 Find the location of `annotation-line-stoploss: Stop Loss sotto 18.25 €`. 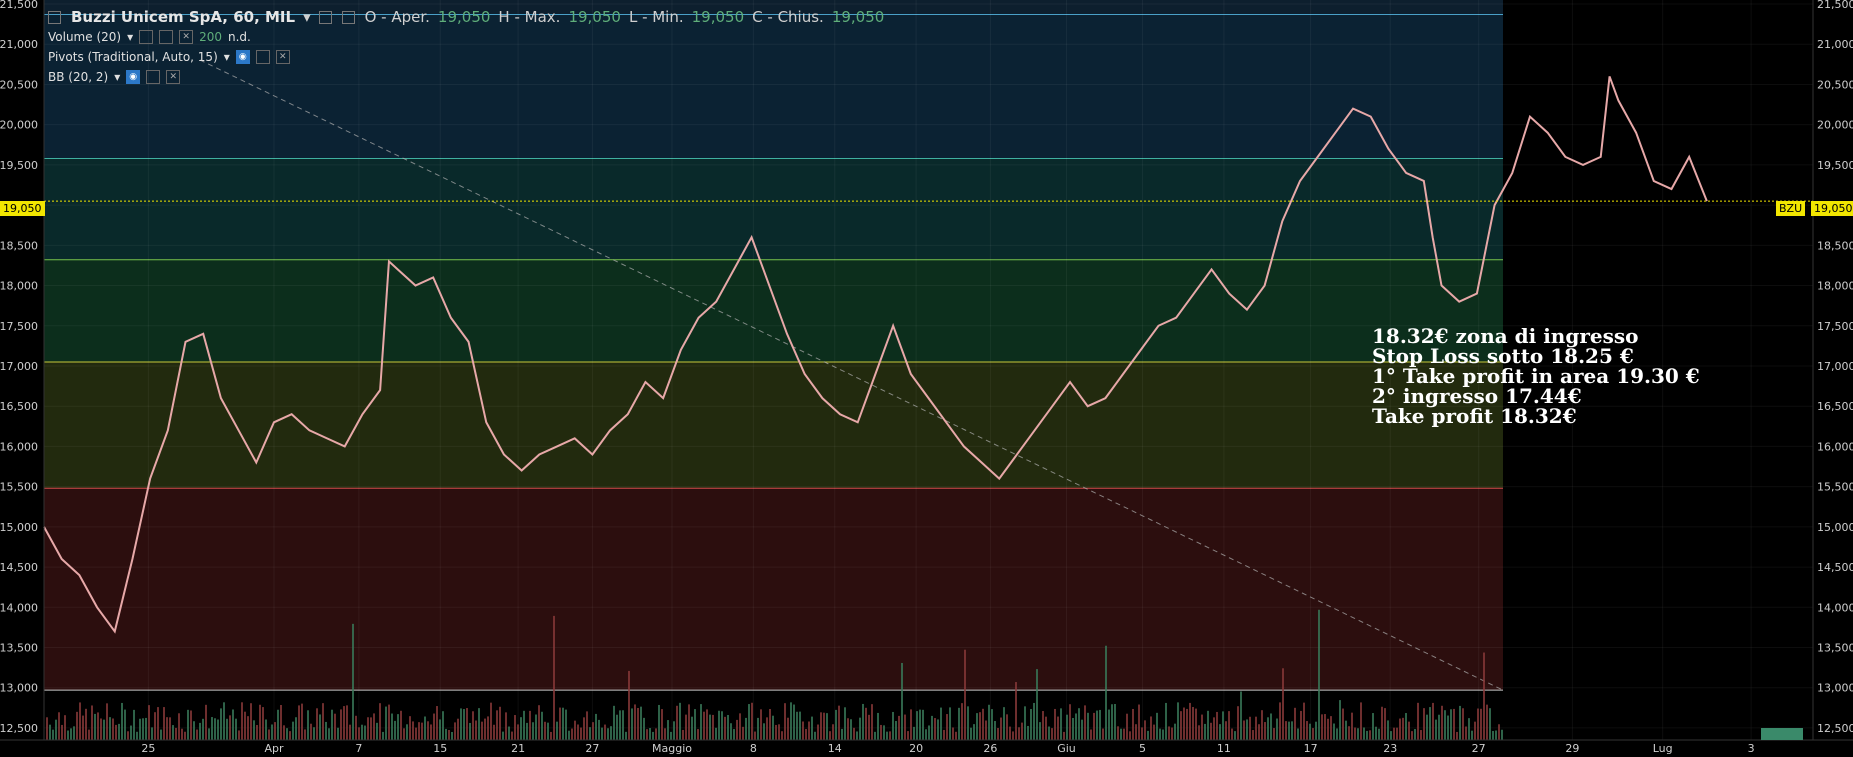

annotation-line-stoploss: Stop Loss sotto 18.25 € is located at coordinates (1503, 356).